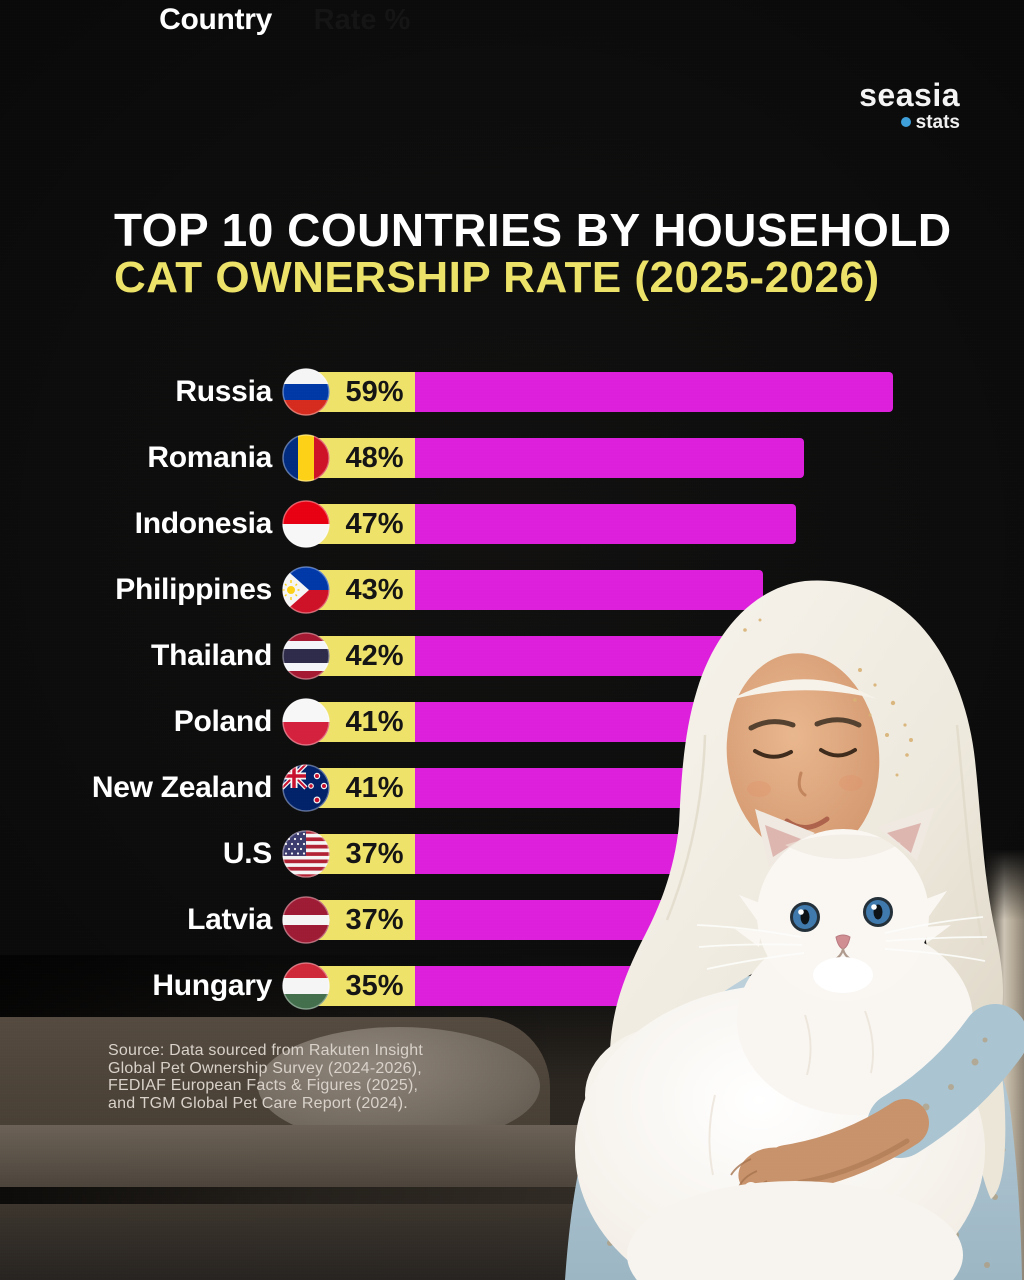 The image size is (1024, 1280). I want to click on logo-sub-text: stats, so click(909, 123).